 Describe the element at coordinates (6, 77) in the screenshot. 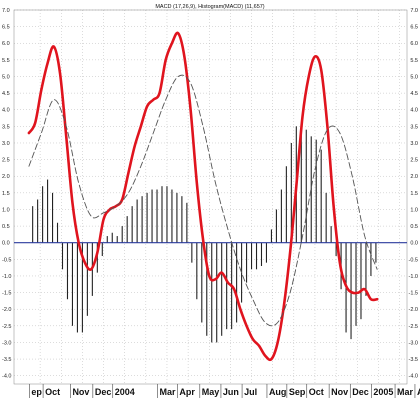

I see `y-tick-label-left: 5.0` at that location.